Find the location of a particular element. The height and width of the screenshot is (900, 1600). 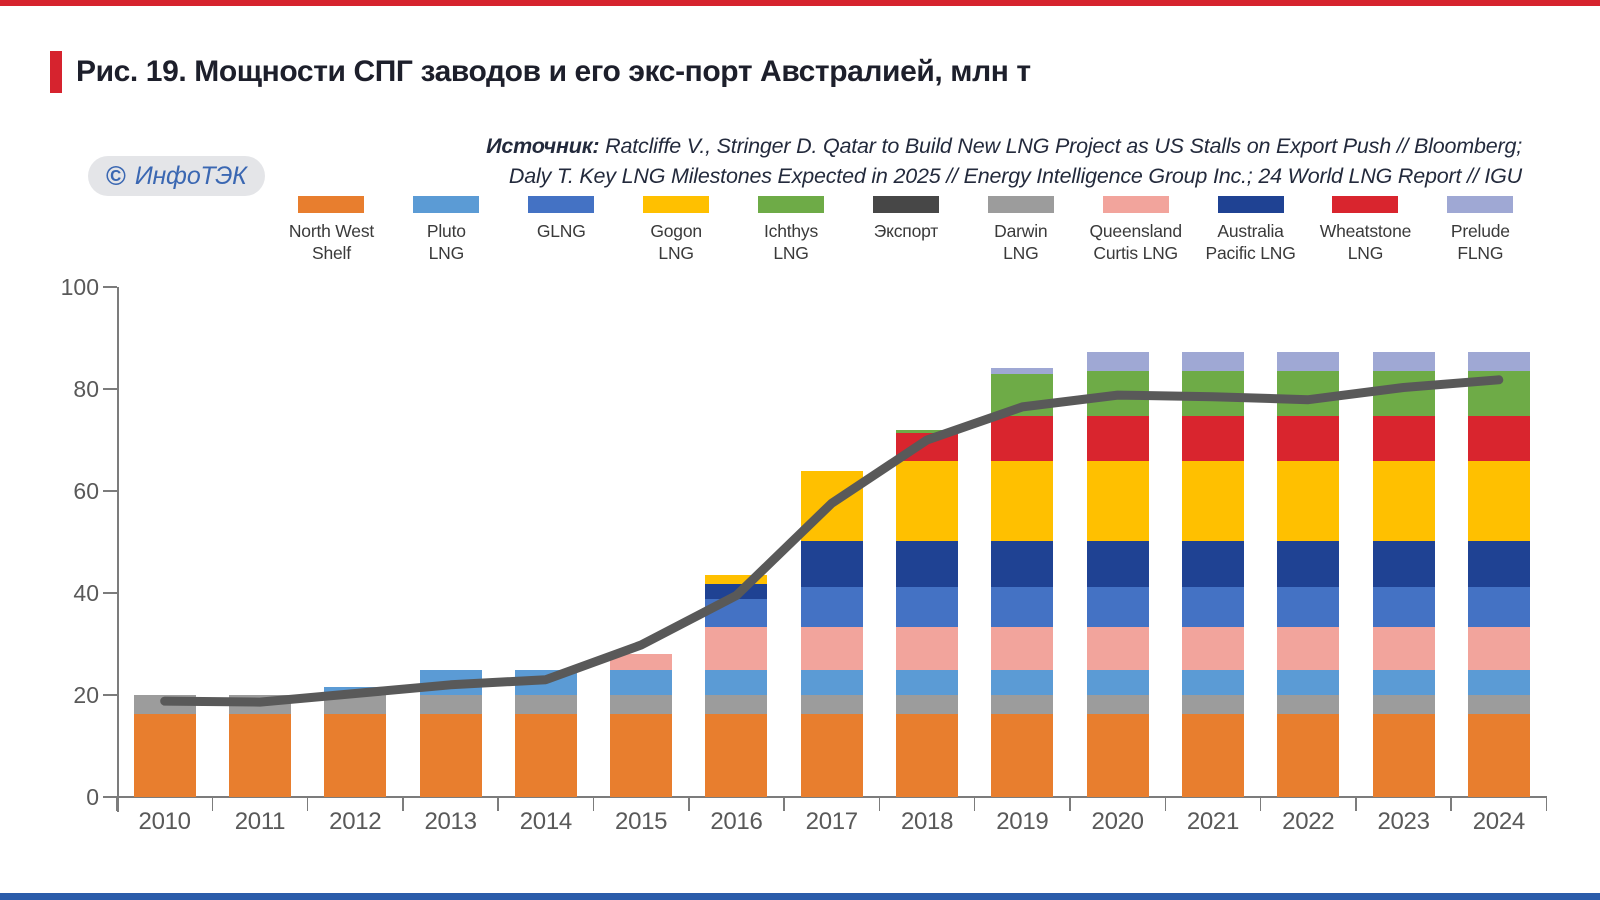

bar-stack-2012 is located at coordinates (355, 741).